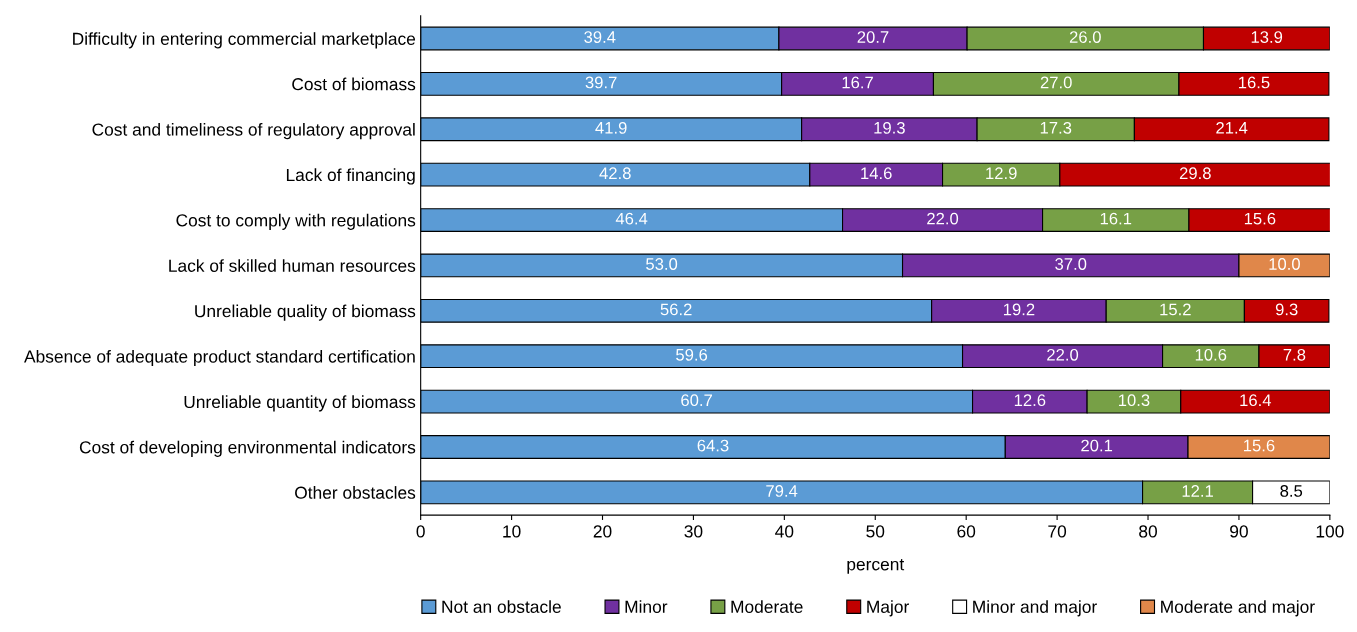 The height and width of the screenshot is (632, 1357). What do you see at coordinates (305, 312) in the screenshot?
I see `y-tick-label: Unreliable quality of biomass` at bounding box center [305, 312].